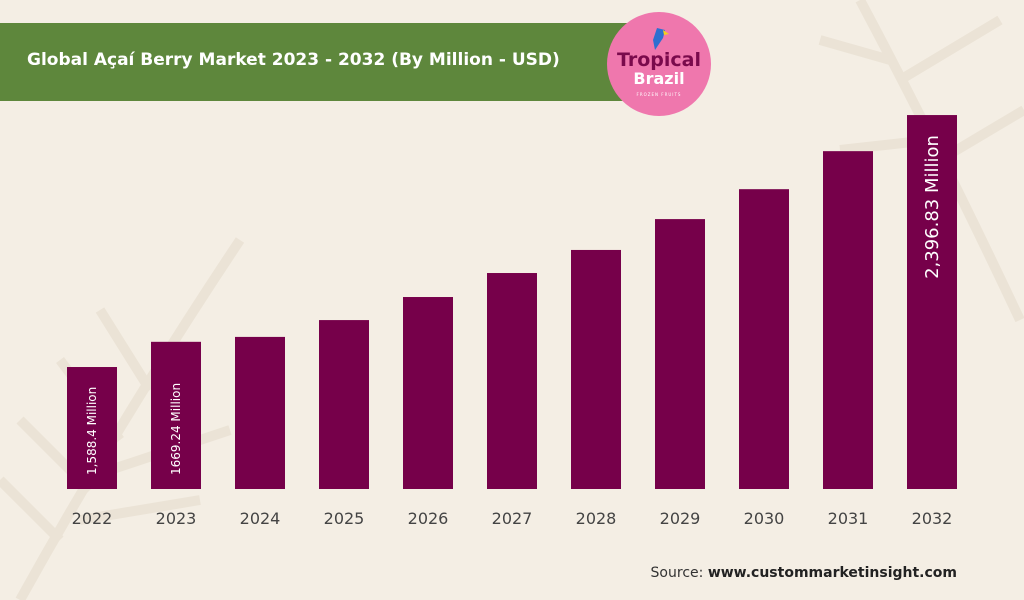  I want to click on x-tick-label: 2025, so click(344, 518).